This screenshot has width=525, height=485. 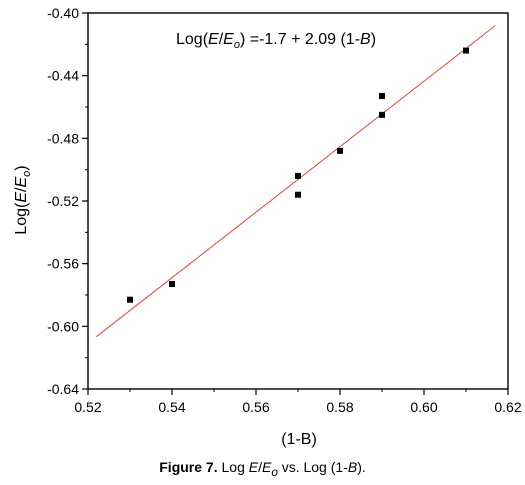 I want to click on y-tick-label: -0.56, so click(x=63, y=264).